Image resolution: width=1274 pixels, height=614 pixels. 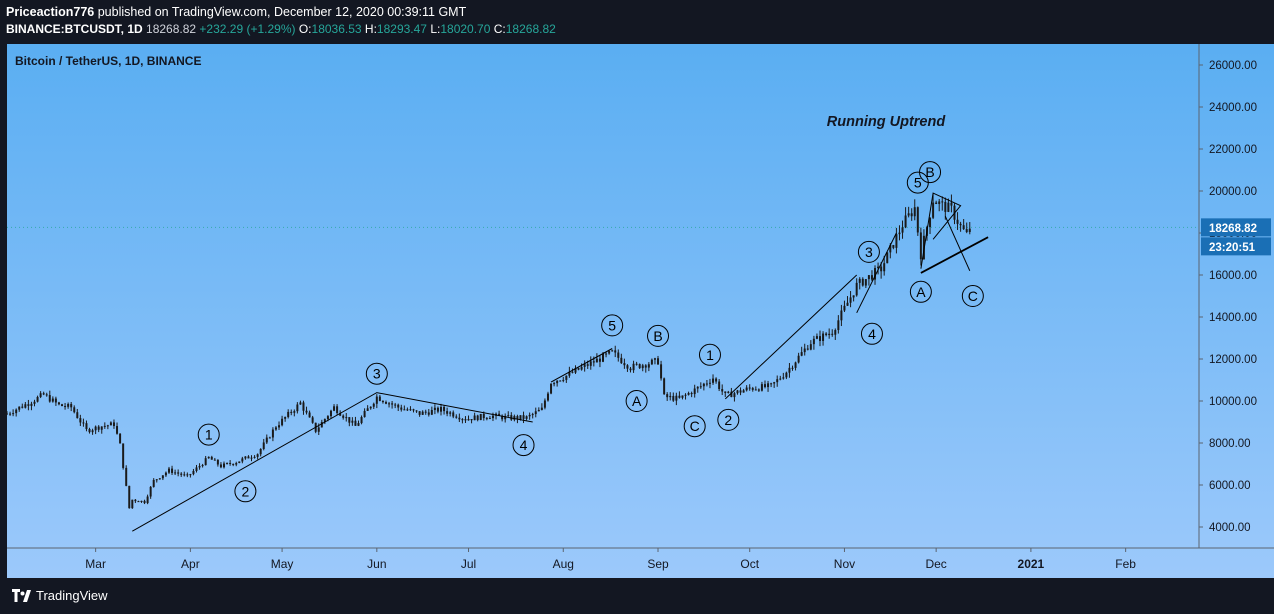 What do you see at coordinates (1236, 237) in the screenshot?
I see `price-tags: 18268.82 23:20:51` at bounding box center [1236, 237].